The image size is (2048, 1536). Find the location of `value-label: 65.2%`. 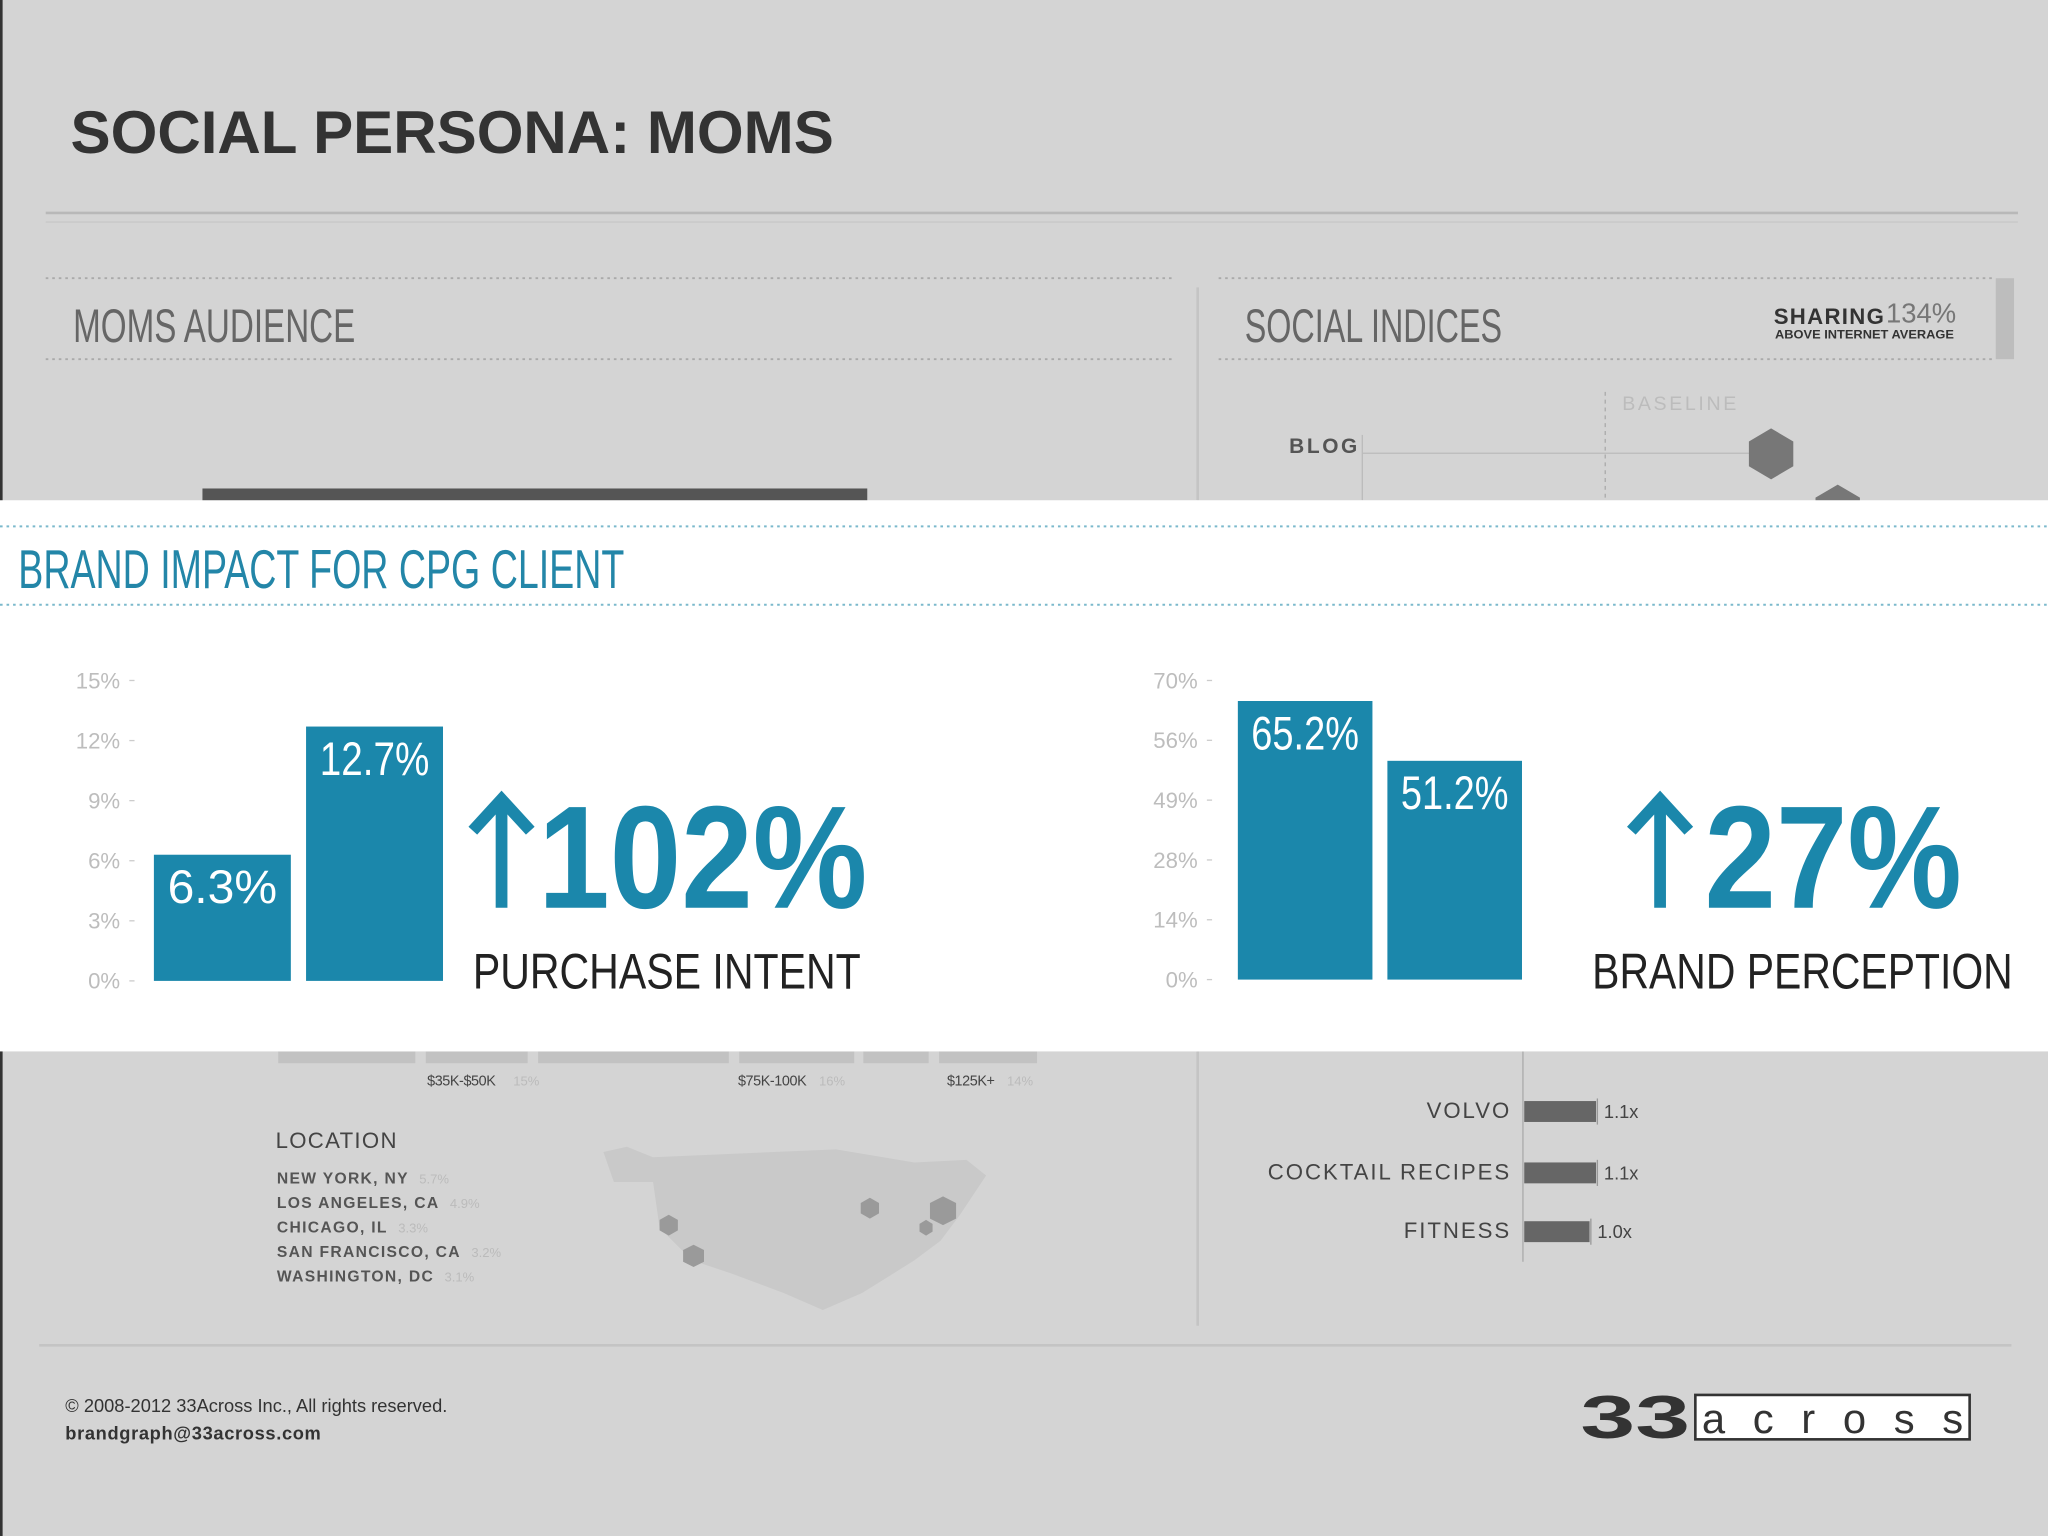

value-label: 65.2% is located at coordinates (1305, 732).